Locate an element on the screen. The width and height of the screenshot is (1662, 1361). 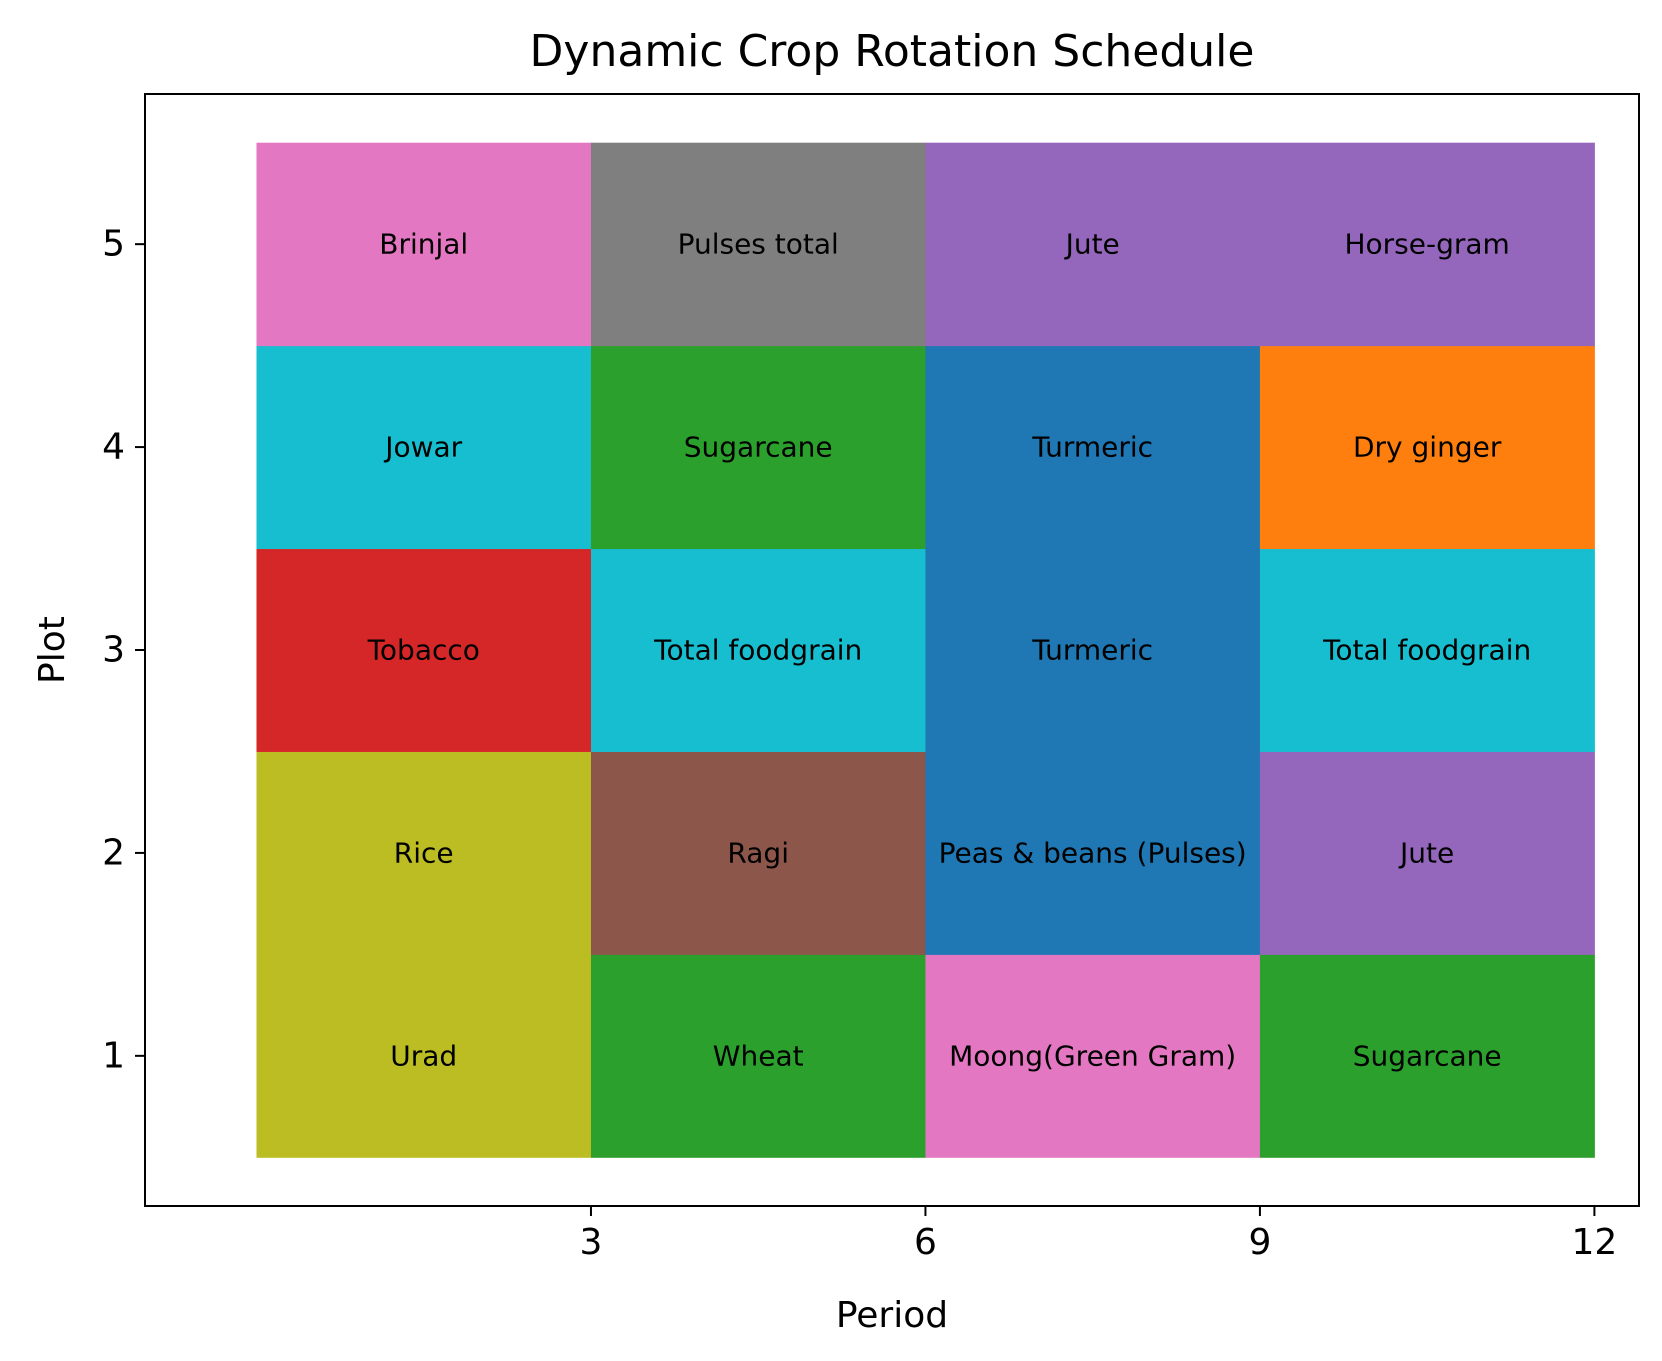
cell-label: Rice is located at coordinates (424, 852).